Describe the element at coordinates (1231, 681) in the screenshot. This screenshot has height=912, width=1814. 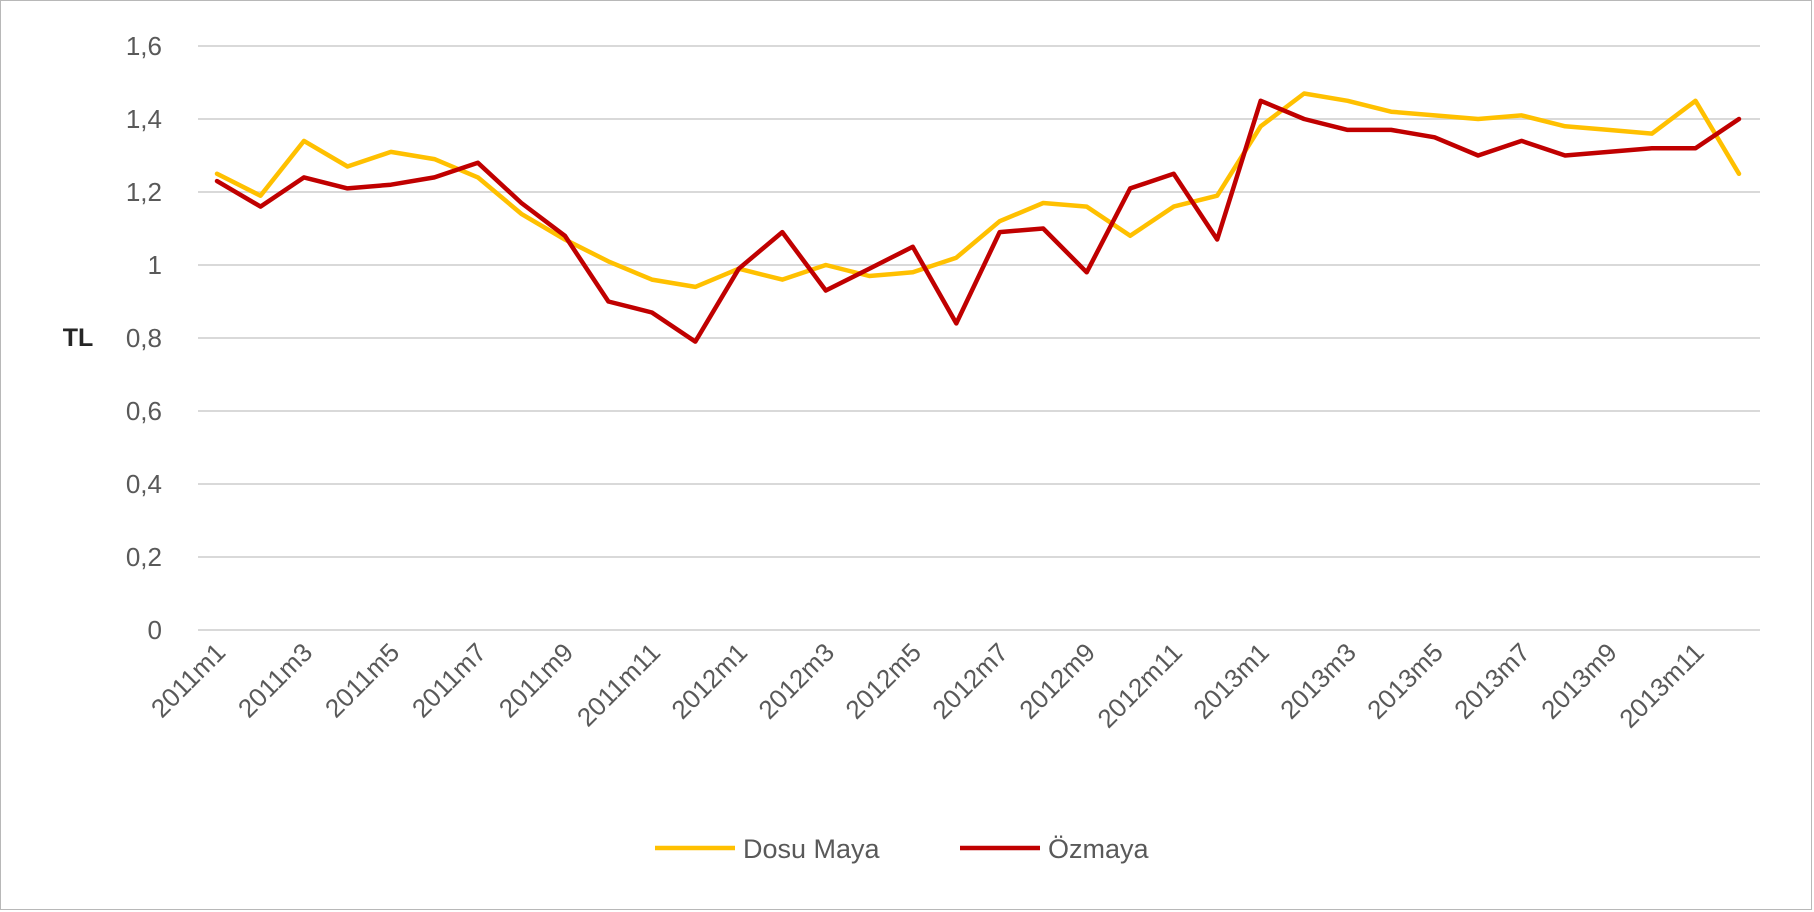
I see `x-tick-label: 2013m1` at that location.